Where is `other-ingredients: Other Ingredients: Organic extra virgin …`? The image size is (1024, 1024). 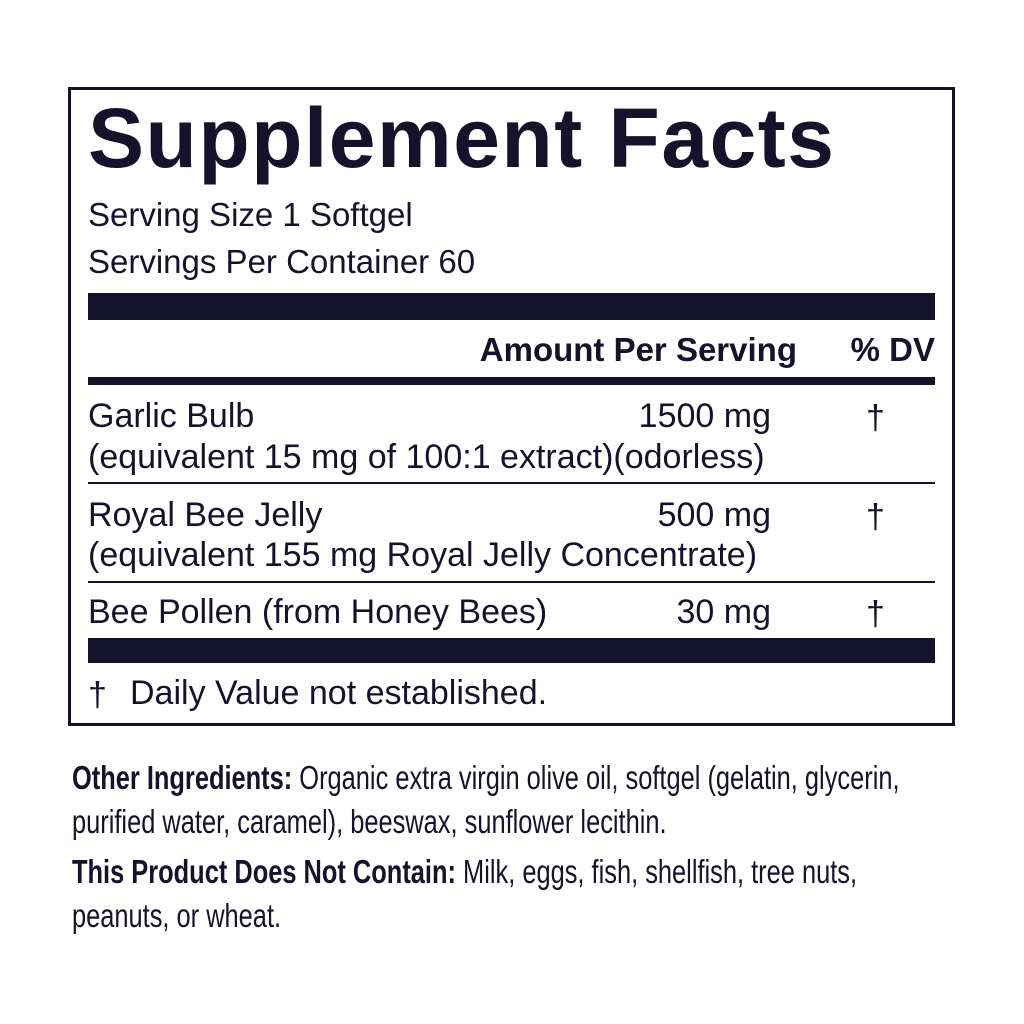 other-ingredients: Other Ingredients: Organic extra virgin … is located at coordinates (495, 800).